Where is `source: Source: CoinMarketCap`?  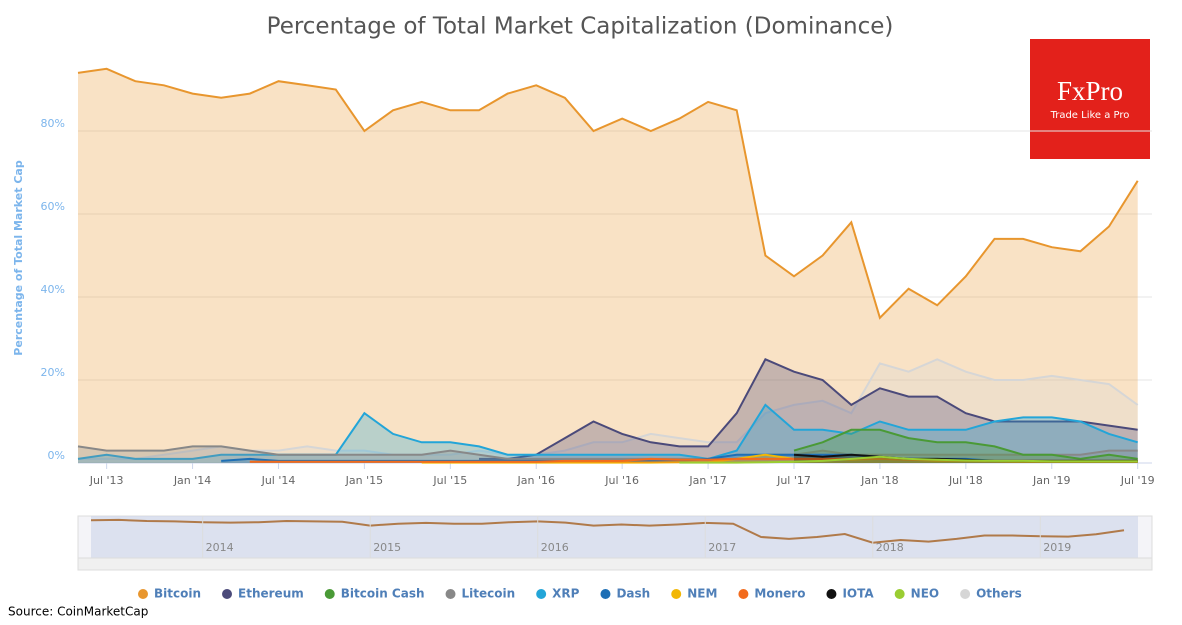
source: Source: CoinMarketCap is located at coordinates (78, 612).